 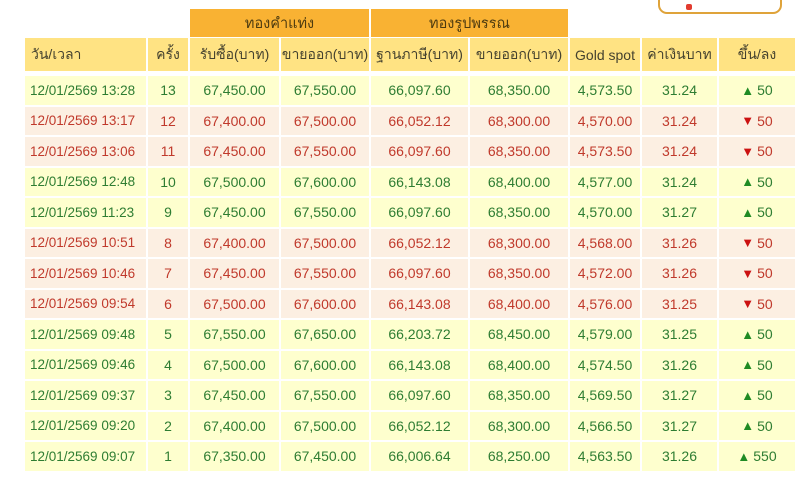 I want to click on table-cell-datetime: 12/01/2569 09:07, so click(x=85, y=456).